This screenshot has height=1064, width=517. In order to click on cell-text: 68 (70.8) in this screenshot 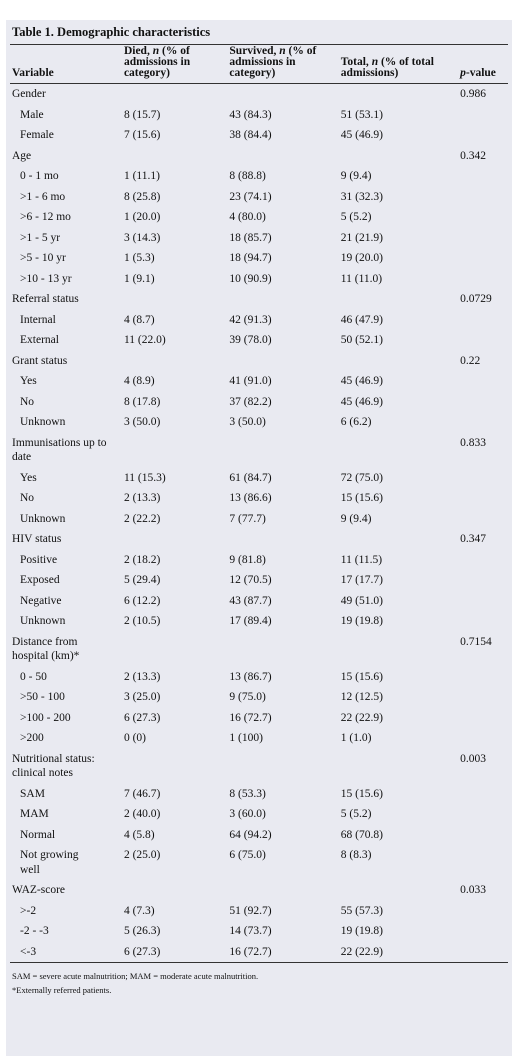, I will do `click(361, 834)`.